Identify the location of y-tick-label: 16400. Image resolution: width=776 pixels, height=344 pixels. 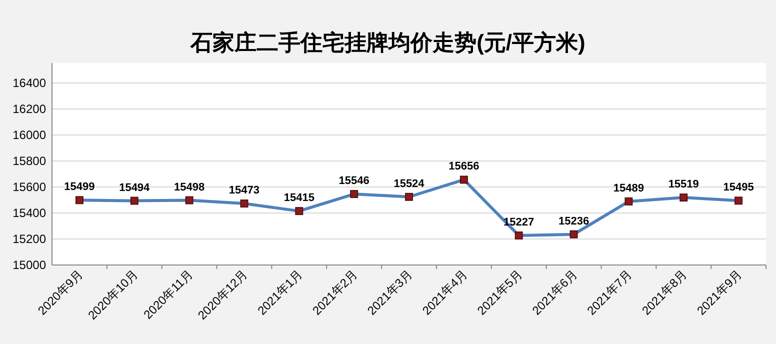
(29, 83).